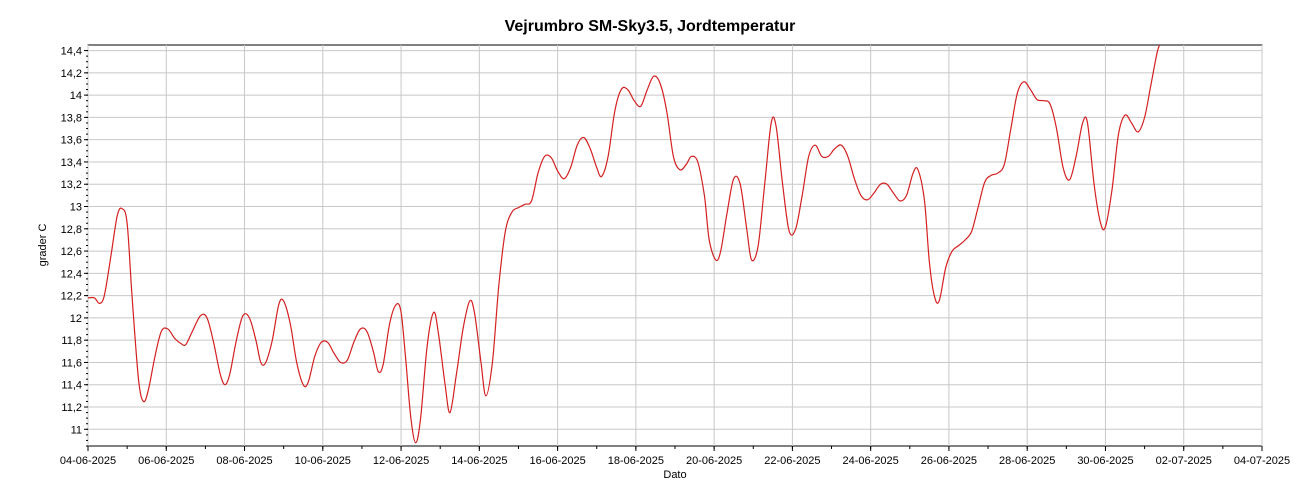  Describe the element at coordinates (76, 319) in the screenshot. I see `y-tick-label: 12` at that location.